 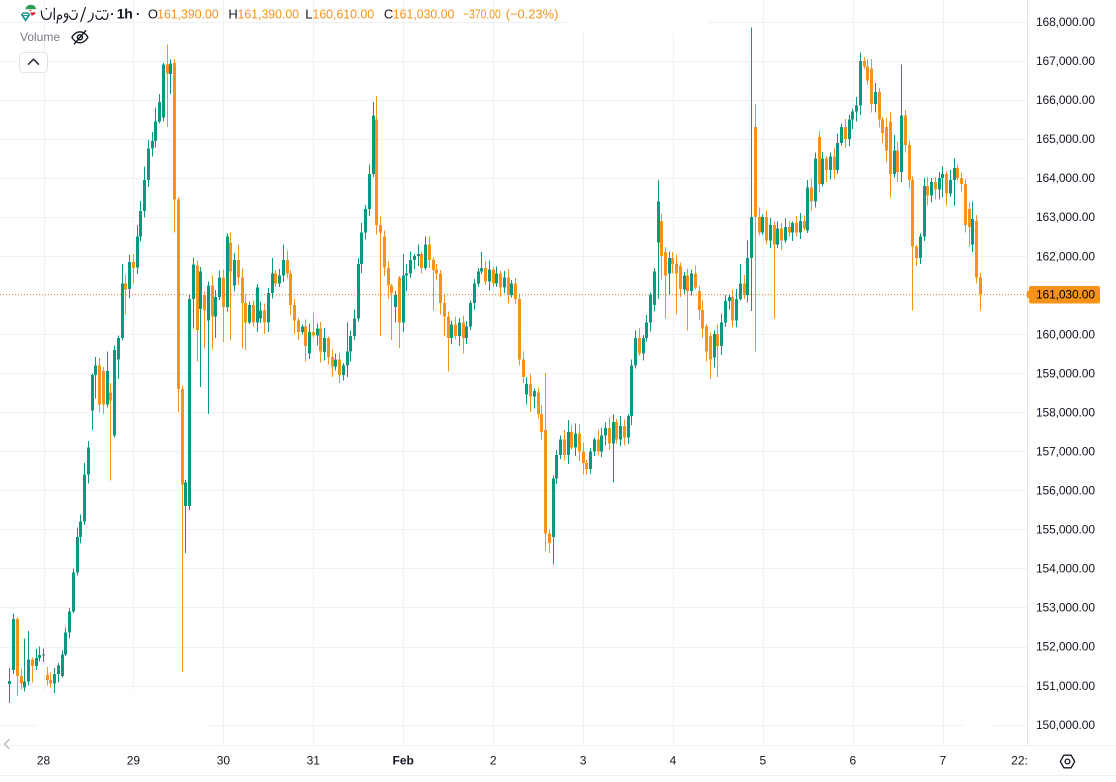 What do you see at coordinates (308, 14) in the screenshot?
I see `svg-text: L` at bounding box center [308, 14].